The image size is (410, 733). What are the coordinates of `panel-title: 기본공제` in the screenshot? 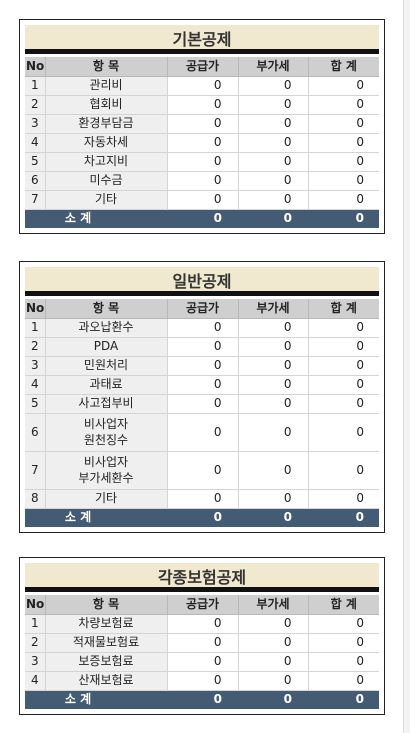 It's located at (202, 39).